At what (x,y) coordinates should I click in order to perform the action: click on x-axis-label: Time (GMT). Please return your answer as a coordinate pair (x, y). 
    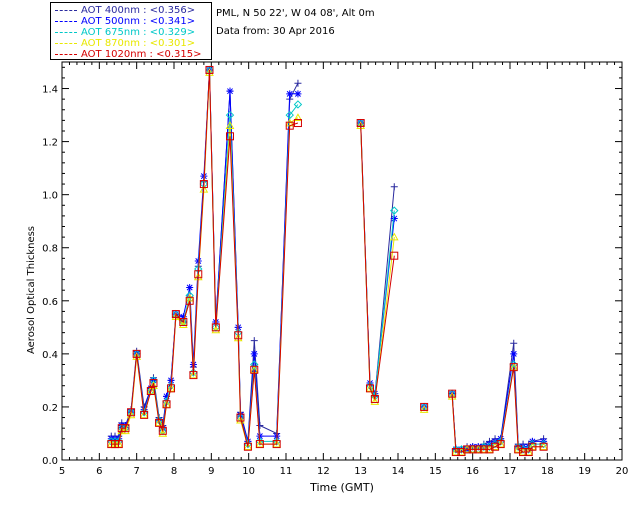
    Looking at the image, I should click on (341, 487).